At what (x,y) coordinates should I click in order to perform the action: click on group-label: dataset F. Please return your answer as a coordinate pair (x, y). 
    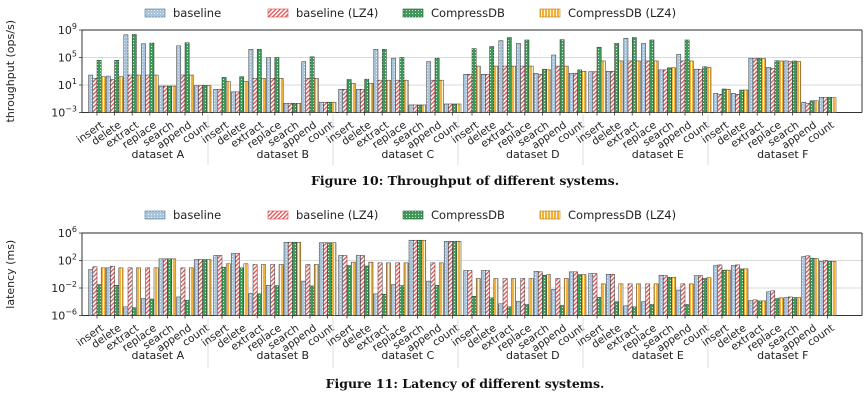
    Looking at the image, I should click on (782, 355).